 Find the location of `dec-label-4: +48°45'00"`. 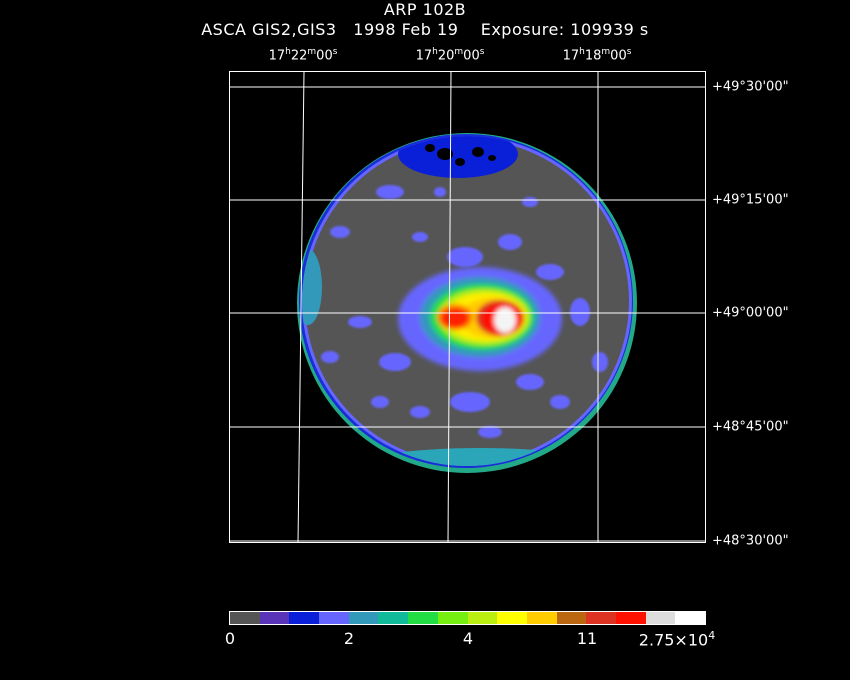

dec-label-4: +48°45'00" is located at coordinates (750, 427).